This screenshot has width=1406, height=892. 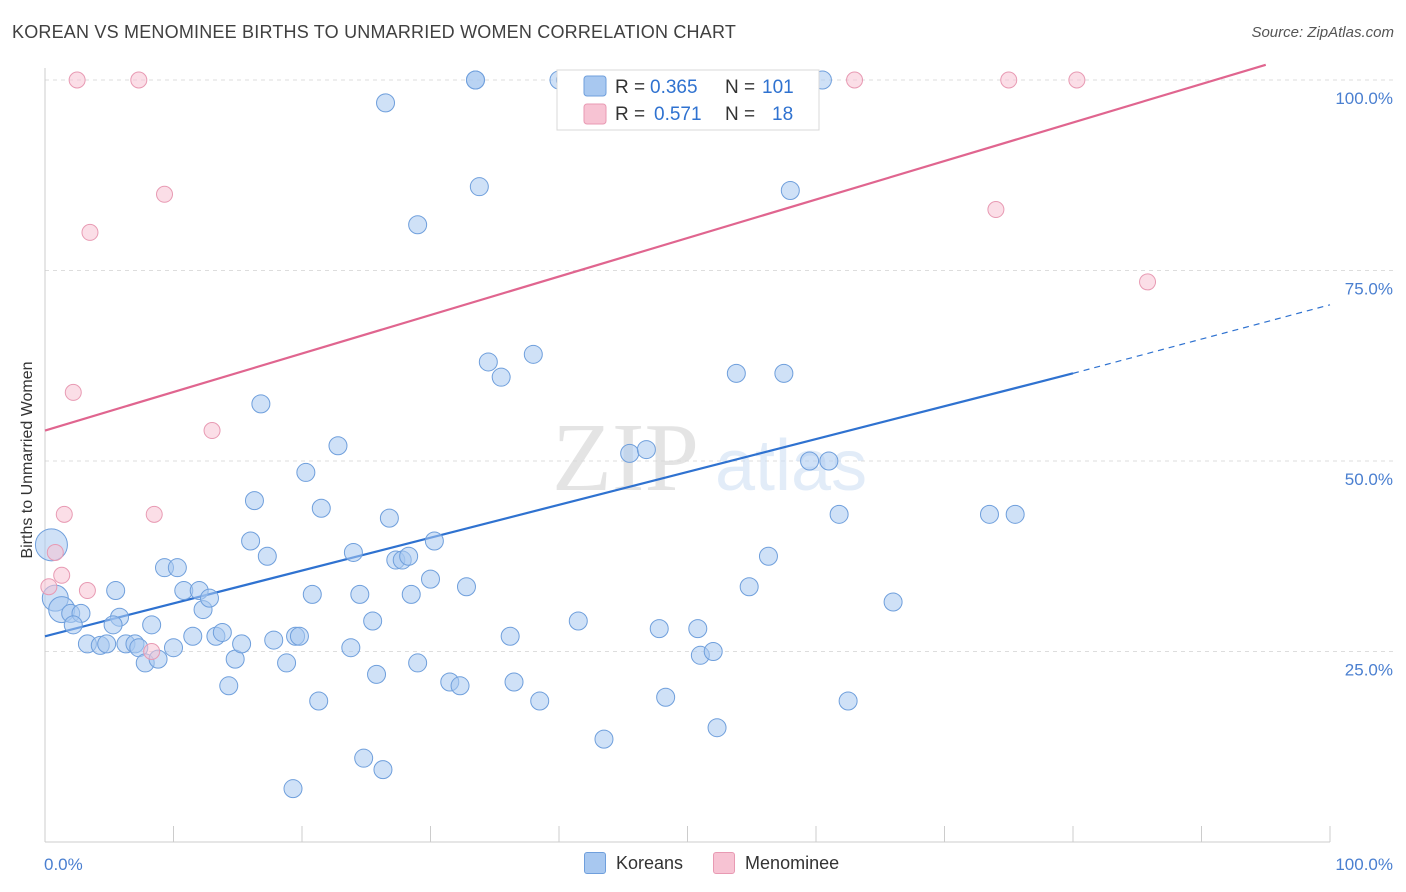 I want to click on bottom-legend-koreans: Koreans, so click(x=633, y=863).